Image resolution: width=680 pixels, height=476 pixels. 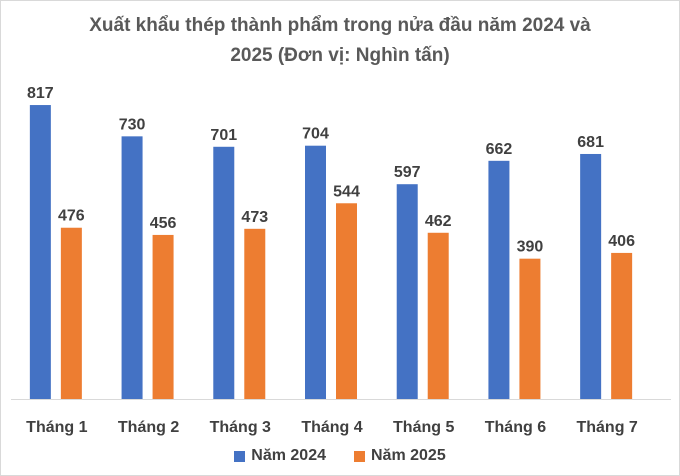 I want to click on legend-item-series-1: Năm 2024, so click(x=280, y=456).